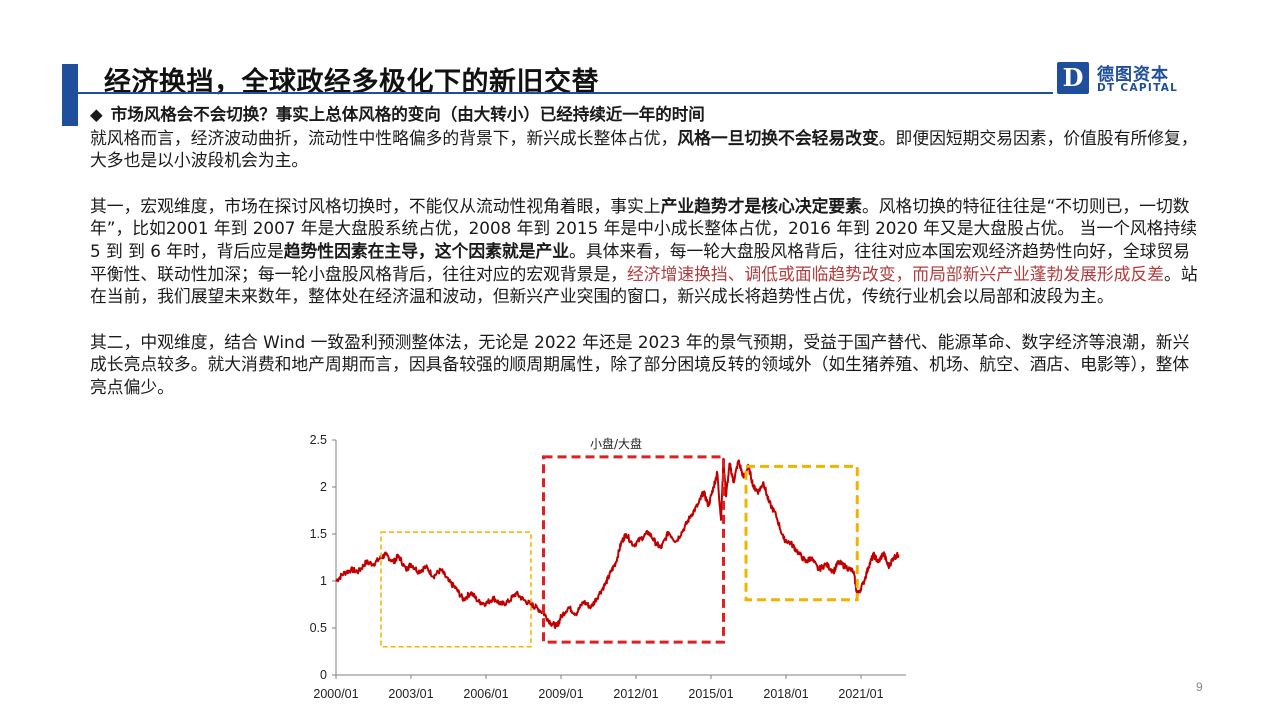 This screenshot has height=720, width=1280. What do you see at coordinates (710, 694) in the screenshot?
I see `x-tick-label: 2015/01` at bounding box center [710, 694].